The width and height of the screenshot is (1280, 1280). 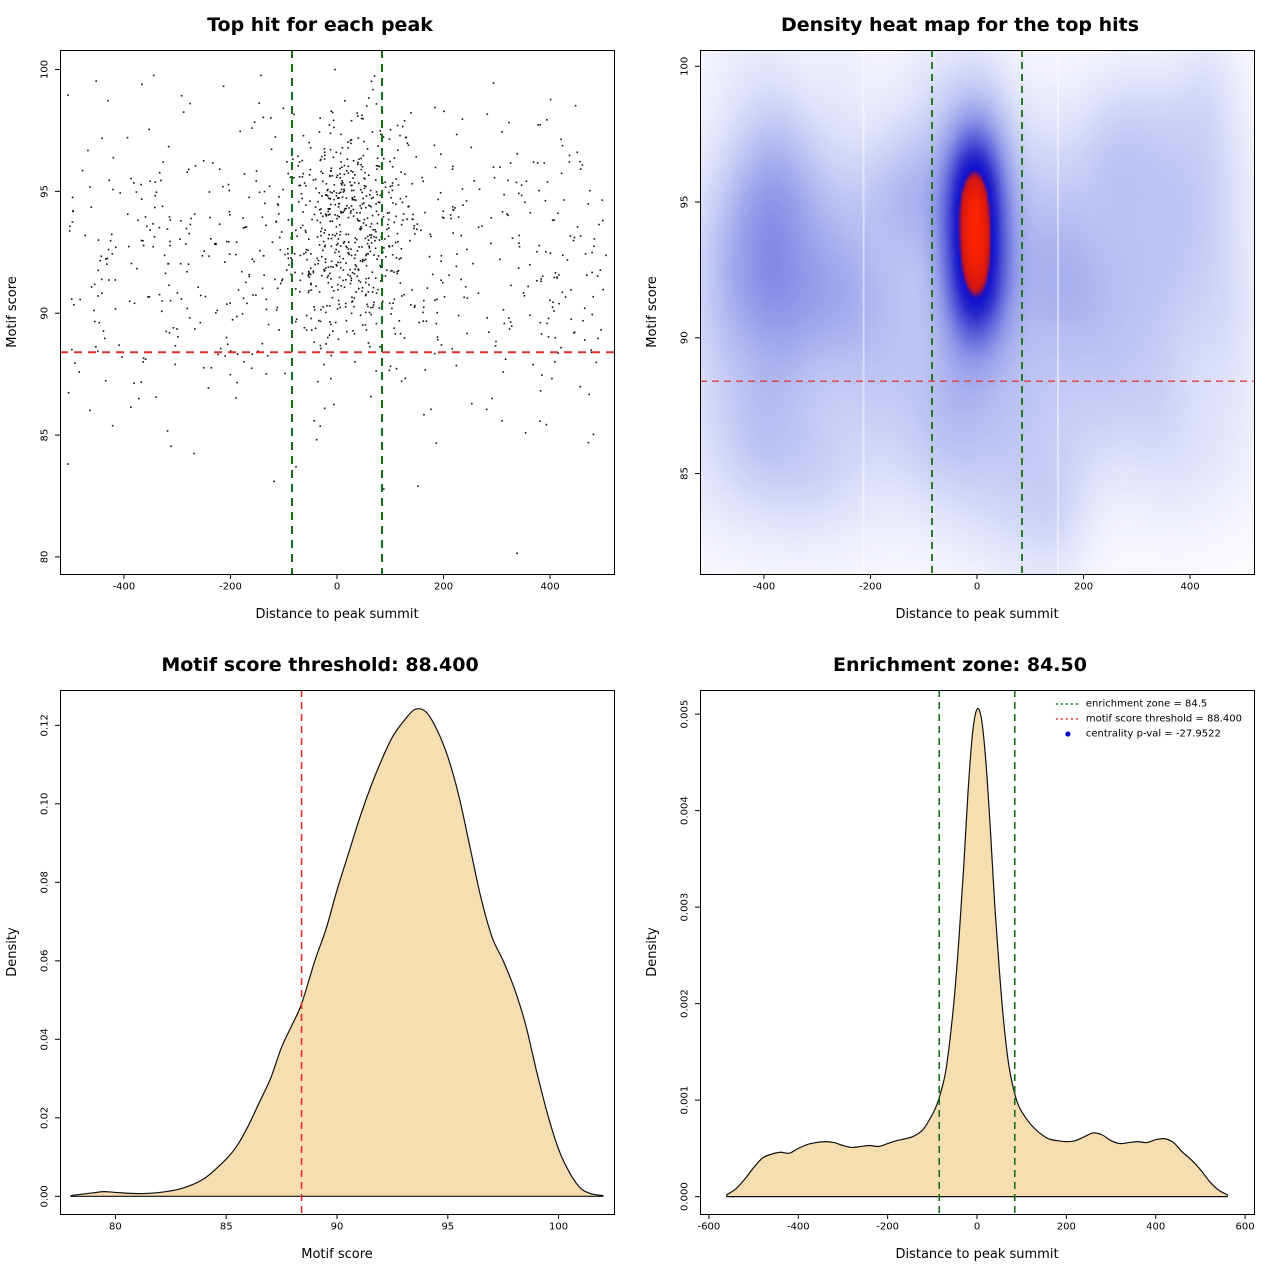 What do you see at coordinates (320, 665) in the screenshot?
I see `motif-density-chart-title: Motif score threshold: 88.400` at bounding box center [320, 665].